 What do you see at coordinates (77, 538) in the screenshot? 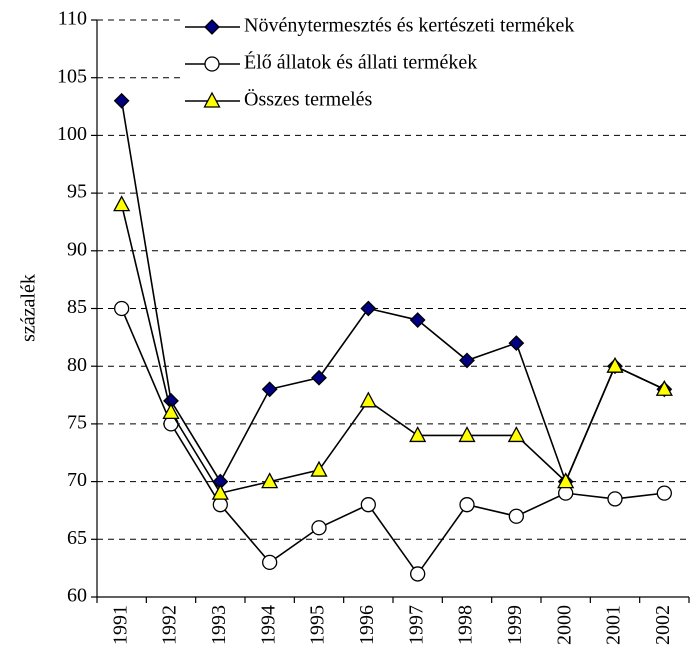
I see `y-tick-label: 65` at bounding box center [77, 538].